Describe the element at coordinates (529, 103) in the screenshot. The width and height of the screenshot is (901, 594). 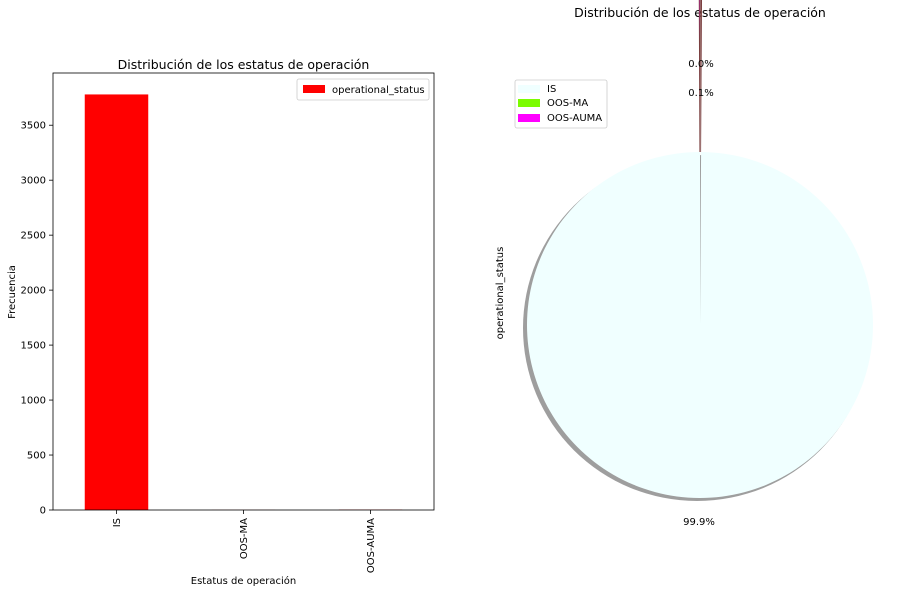
I see `pie-legend-swatch-oos-ma` at that location.